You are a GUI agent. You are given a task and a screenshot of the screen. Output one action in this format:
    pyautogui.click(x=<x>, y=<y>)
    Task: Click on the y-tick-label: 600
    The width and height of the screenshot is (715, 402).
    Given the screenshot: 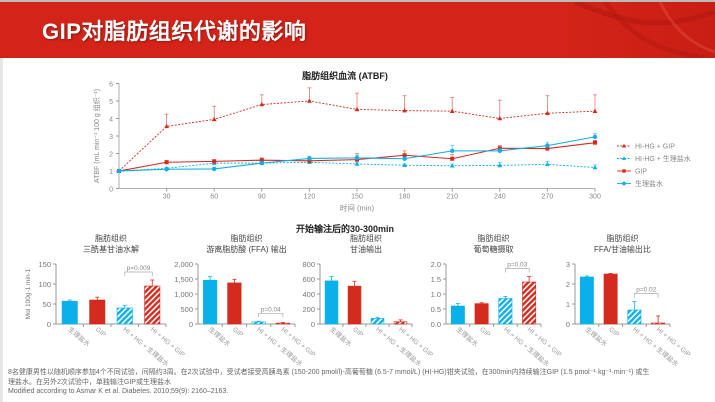 What is the action you would take?
    pyautogui.click(x=308, y=279)
    